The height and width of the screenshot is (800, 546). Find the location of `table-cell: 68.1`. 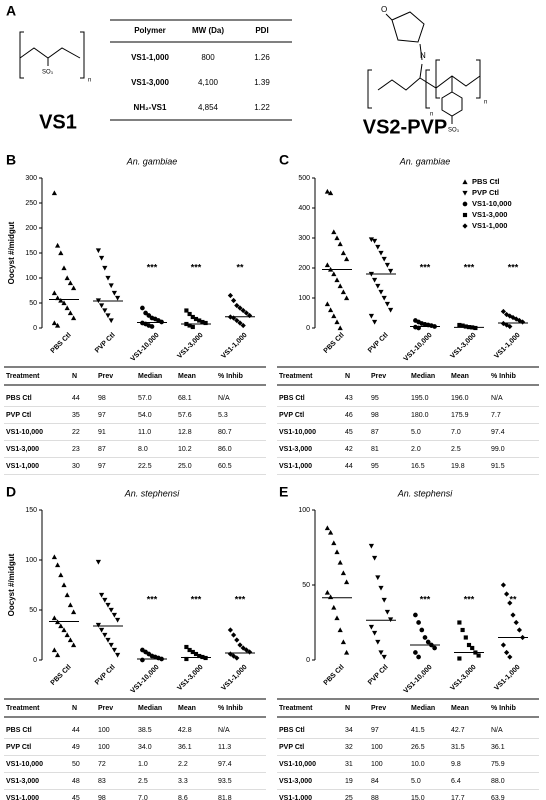

table-cell: 68.1 is located at coordinates (185, 398).